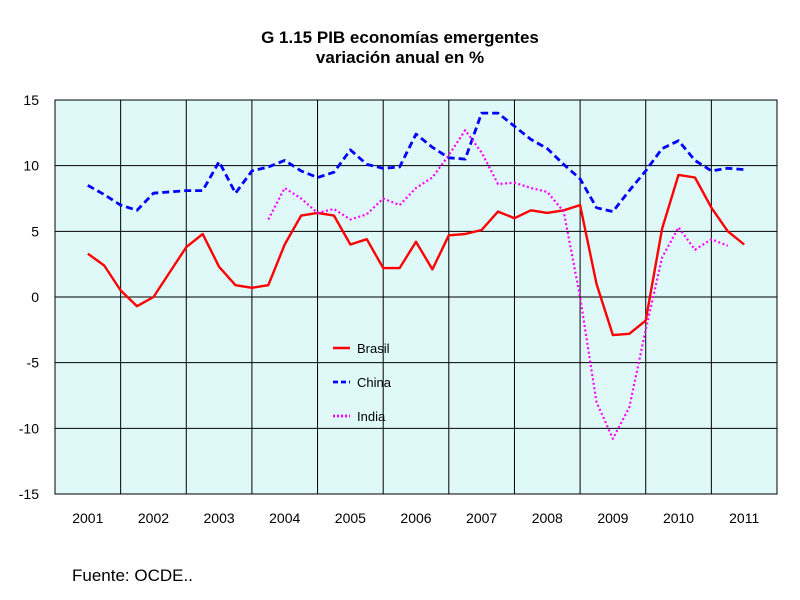  Describe the element at coordinates (374, 382) in the screenshot. I see `legend-label-china: China` at that location.